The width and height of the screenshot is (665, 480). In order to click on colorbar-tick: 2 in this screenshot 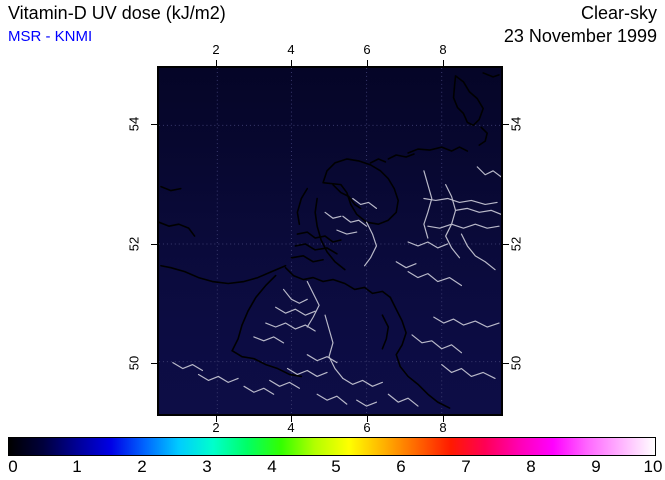, I will do `click(142, 466)`.